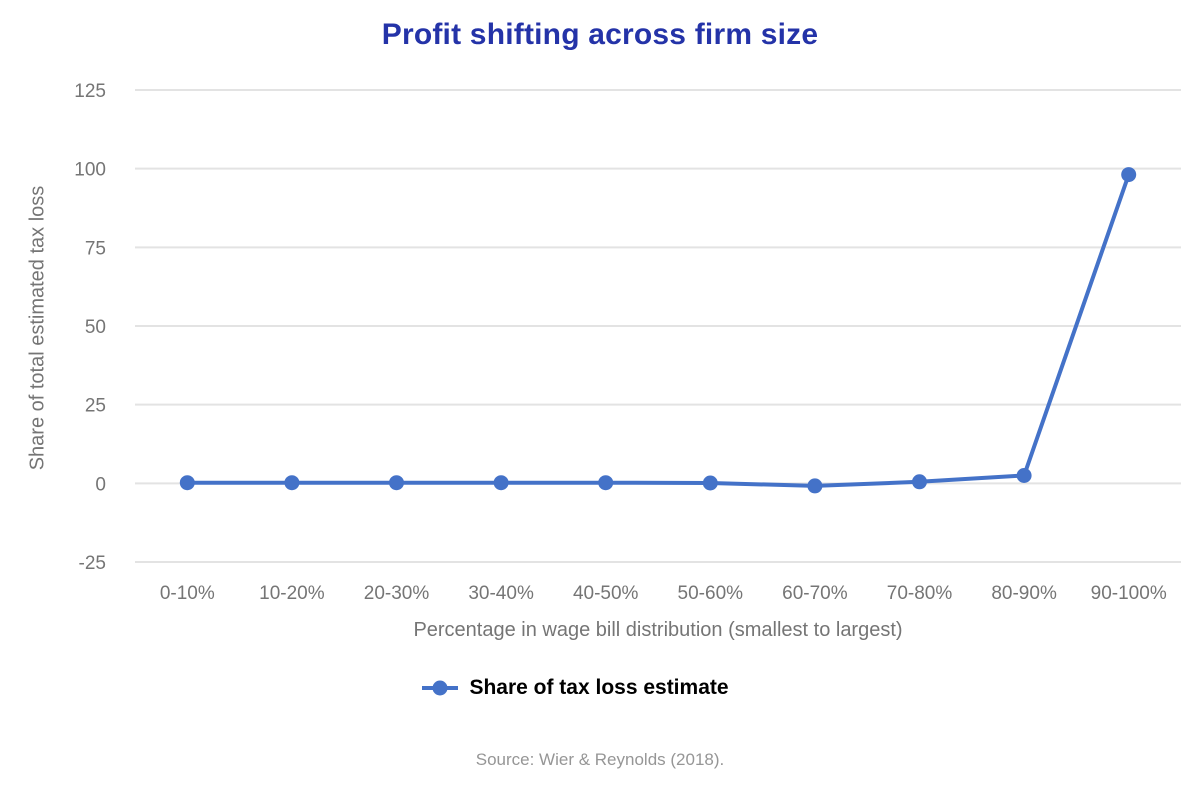 The width and height of the screenshot is (1200, 800). Describe the element at coordinates (90, 170) in the screenshot. I see `y-tick-label: 100` at that location.